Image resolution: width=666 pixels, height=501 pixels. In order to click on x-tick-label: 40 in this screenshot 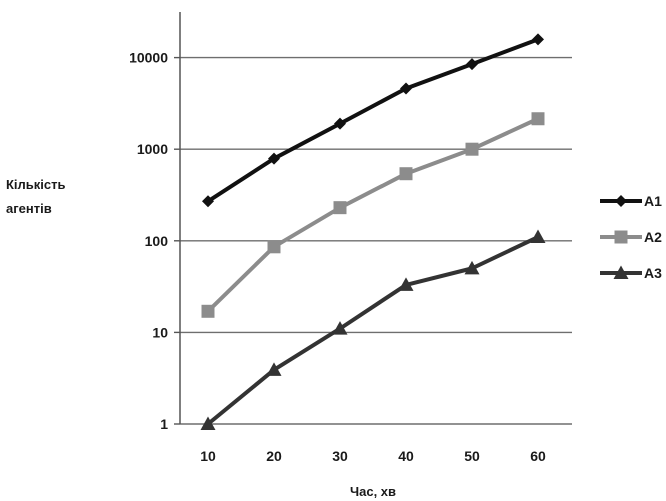, I will do `click(406, 456)`.